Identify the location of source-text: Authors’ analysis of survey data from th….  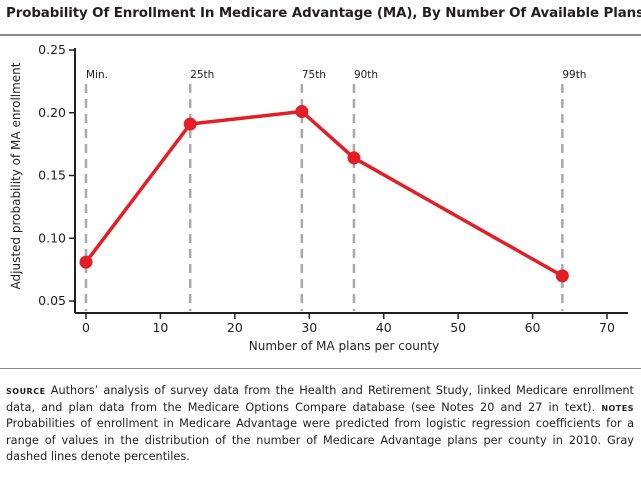
(320, 399).